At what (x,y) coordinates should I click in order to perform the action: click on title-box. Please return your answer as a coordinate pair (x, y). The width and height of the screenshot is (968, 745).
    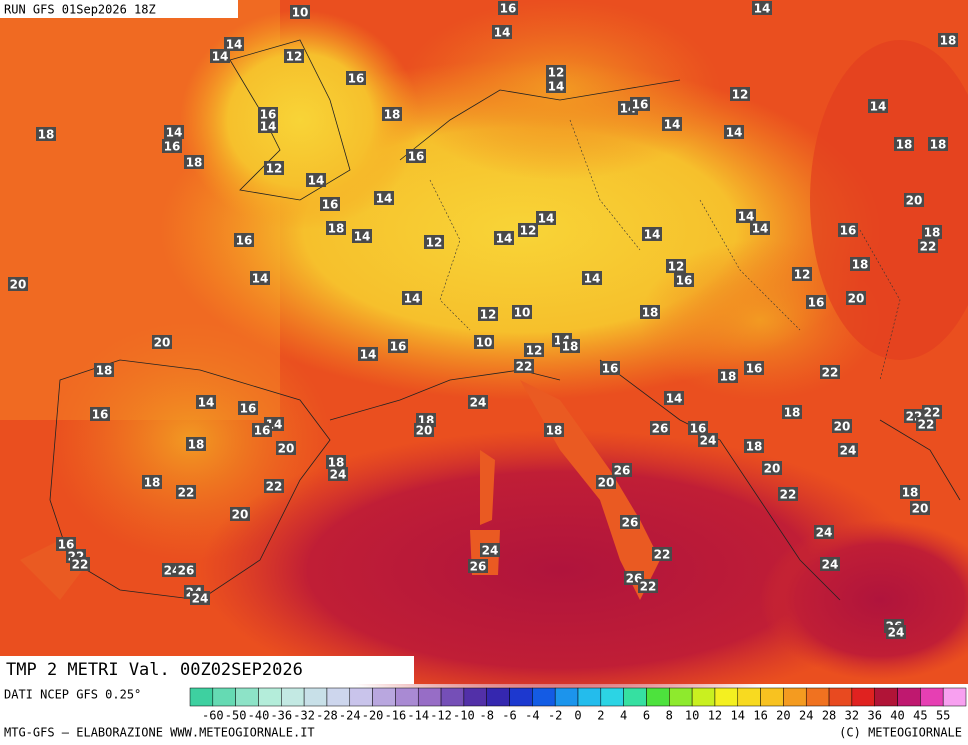
    Looking at the image, I should click on (207, 670).